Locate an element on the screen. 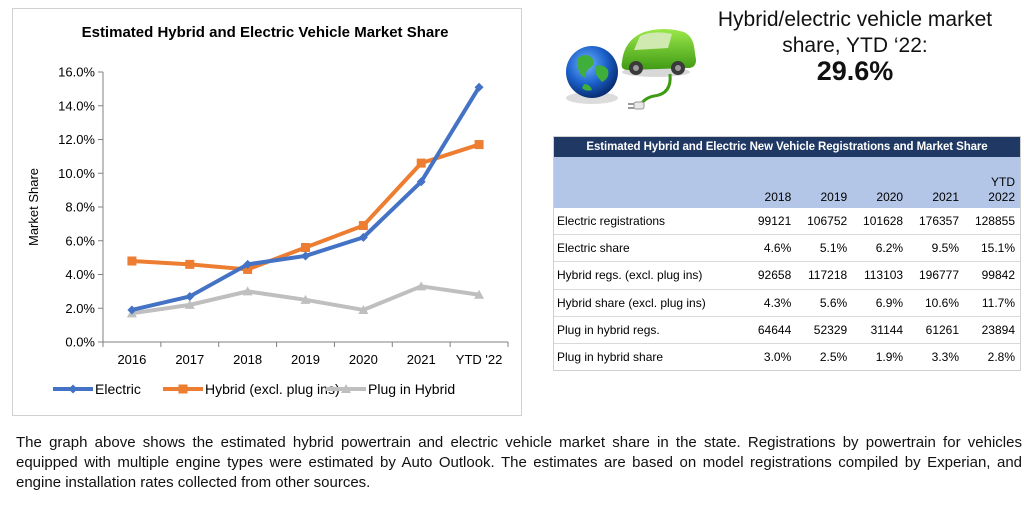 The width and height of the screenshot is (1024, 509). y-tick-label: 6.0% is located at coordinates (80, 240).